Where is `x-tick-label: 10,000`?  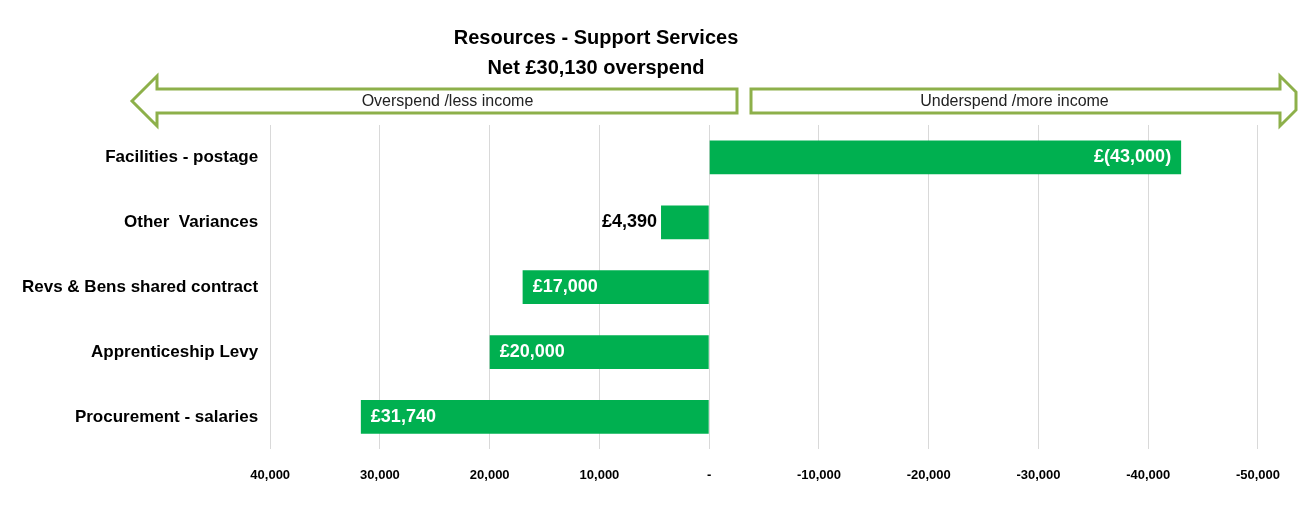 x-tick-label: 10,000 is located at coordinates (599, 474).